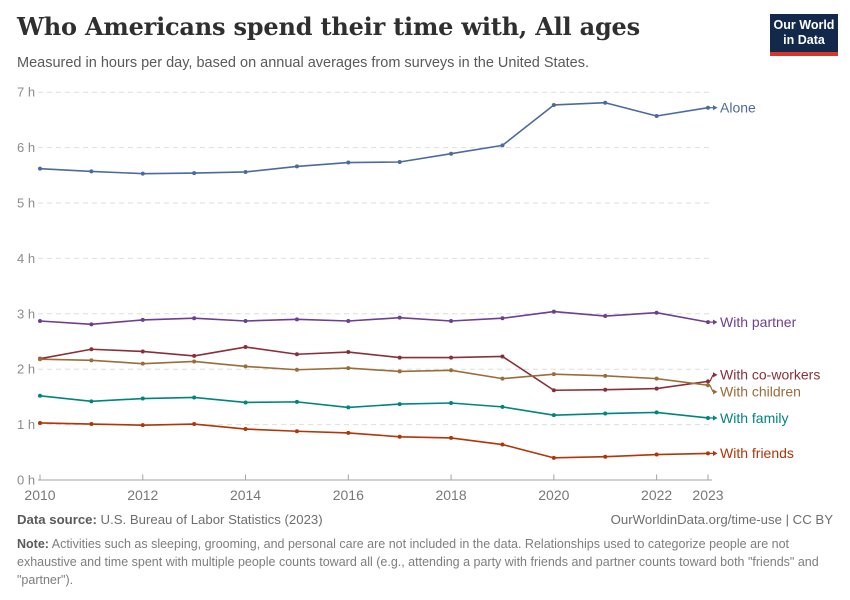  Describe the element at coordinates (374, 318) in the screenshot. I see `series-line-with-partner` at that location.